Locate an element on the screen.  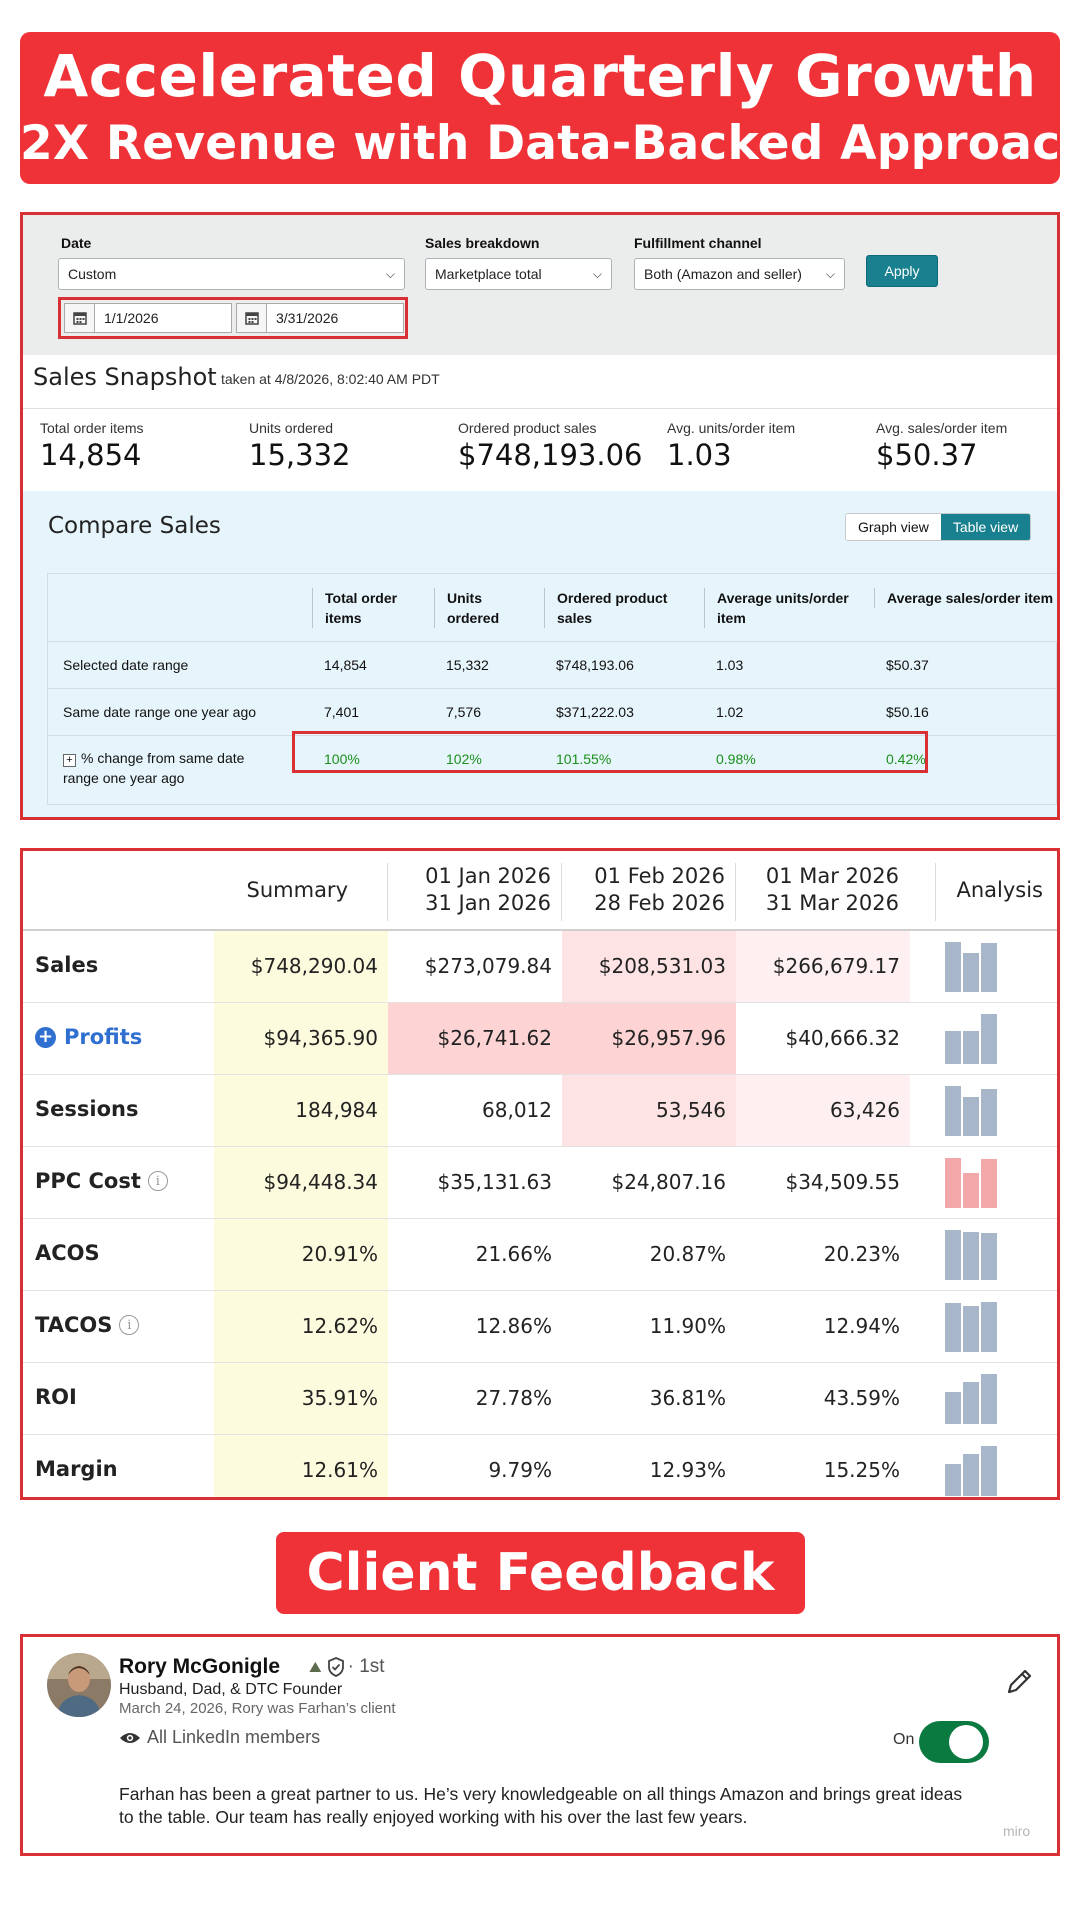
visibility-toggle is located at coordinates (954, 1742).